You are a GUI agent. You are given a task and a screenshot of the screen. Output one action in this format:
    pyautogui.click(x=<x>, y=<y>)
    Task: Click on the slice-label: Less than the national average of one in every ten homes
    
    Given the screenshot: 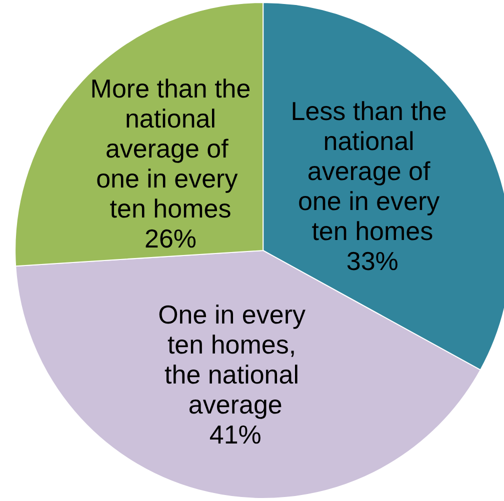 What is the action you would take?
    pyautogui.click(x=372, y=171)
    